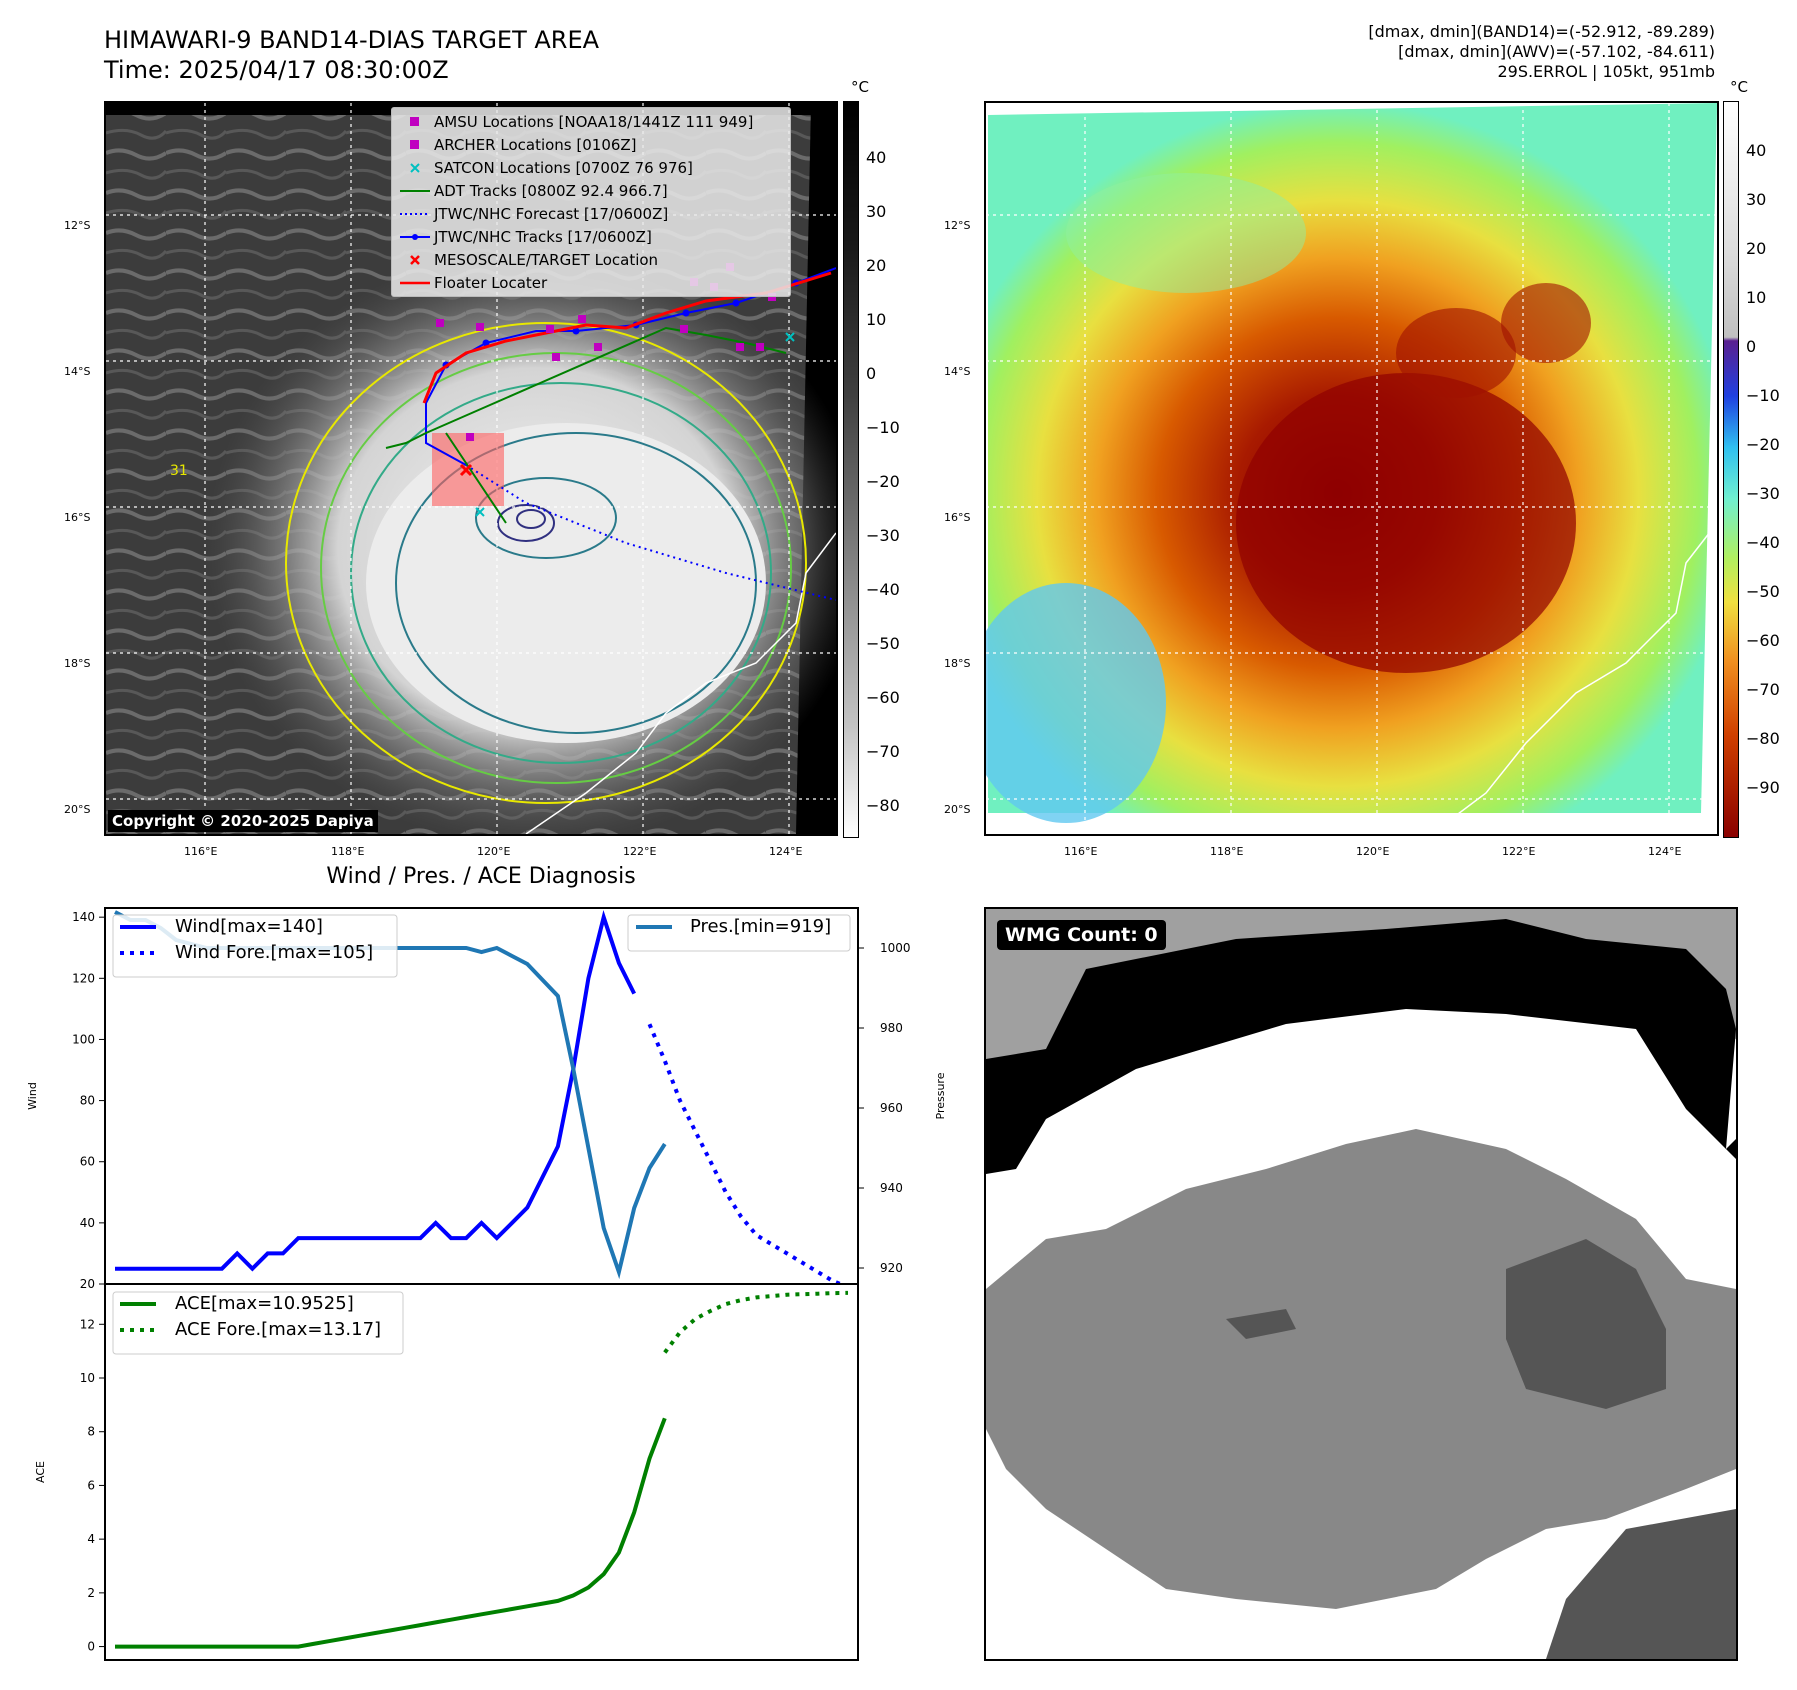  What do you see at coordinates (1556, 51) in the screenshot?
I see `awv-range: [dmax, dmin](AWV)=(-57.102, -84.611)` at bounding box center [1556, 51].